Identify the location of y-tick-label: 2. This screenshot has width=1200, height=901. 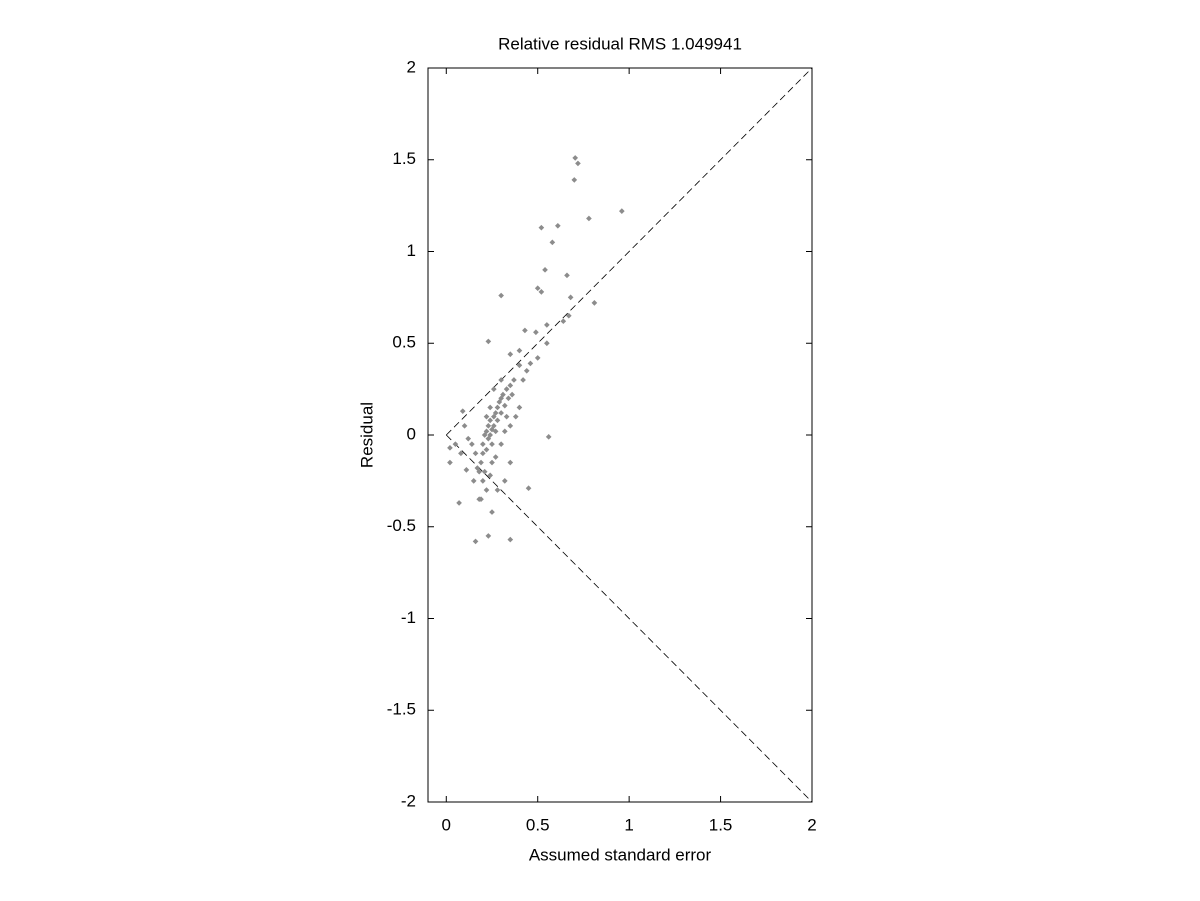
(411, 66).